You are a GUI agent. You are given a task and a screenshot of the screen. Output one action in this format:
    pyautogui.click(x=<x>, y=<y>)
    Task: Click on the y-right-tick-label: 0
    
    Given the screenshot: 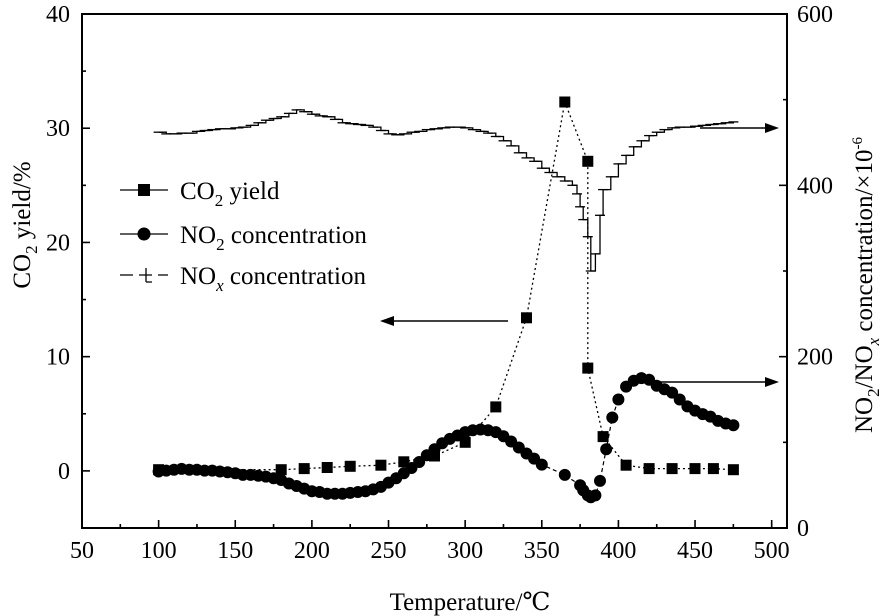 What is the action you would take?
    pyautogui.click(x=803, y=529)
    